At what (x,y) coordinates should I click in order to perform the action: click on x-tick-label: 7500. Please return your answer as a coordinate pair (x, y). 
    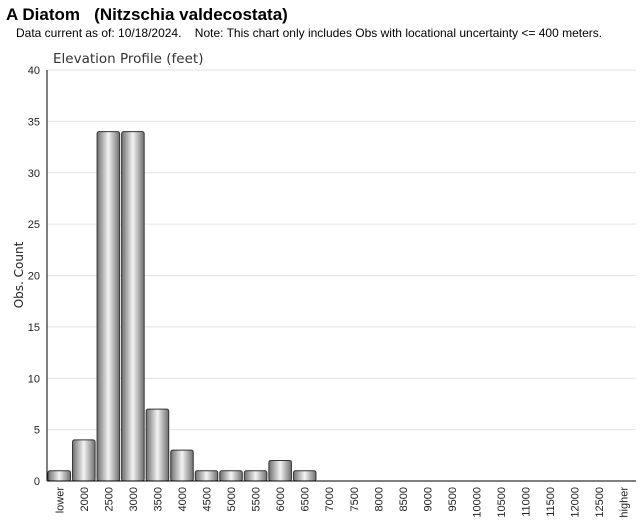
    Looking at the image, I should click on (355, 499).